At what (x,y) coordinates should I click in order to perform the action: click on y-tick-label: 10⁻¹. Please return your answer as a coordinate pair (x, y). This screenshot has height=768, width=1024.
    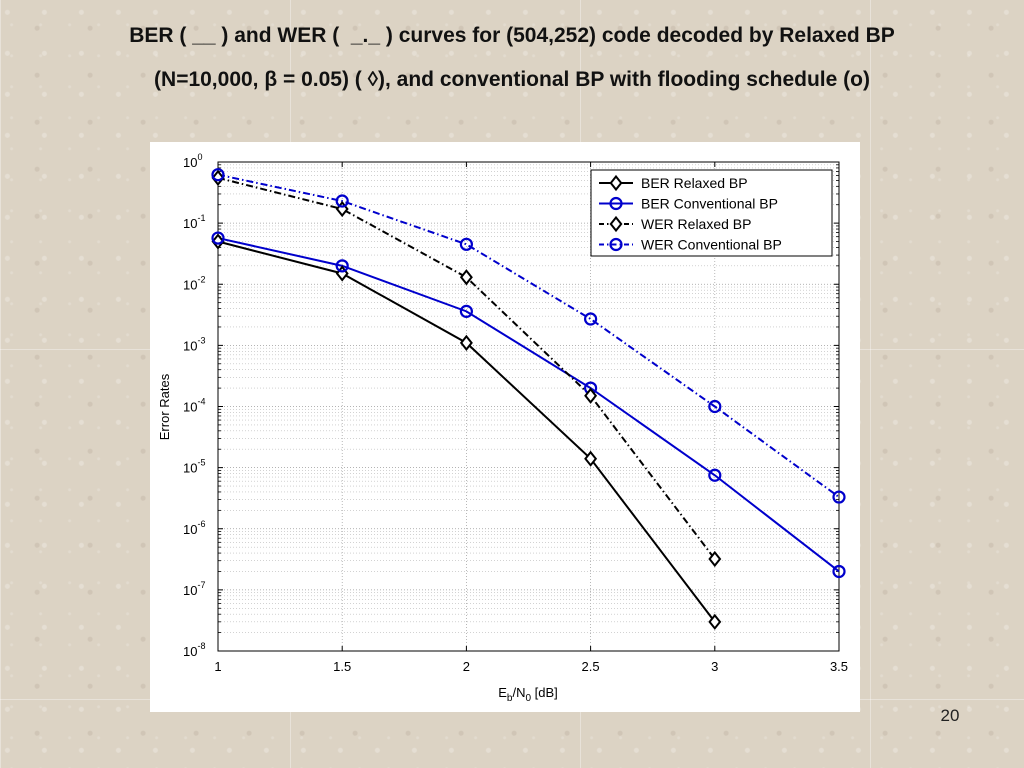
    Looking at the image, I should click on (194, 222).